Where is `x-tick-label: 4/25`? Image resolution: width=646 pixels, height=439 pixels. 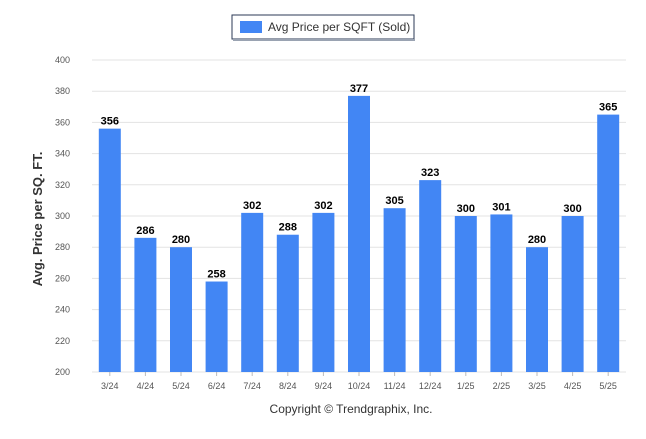 x-tick-label: 4/25 is located at coordinates (573, 386).